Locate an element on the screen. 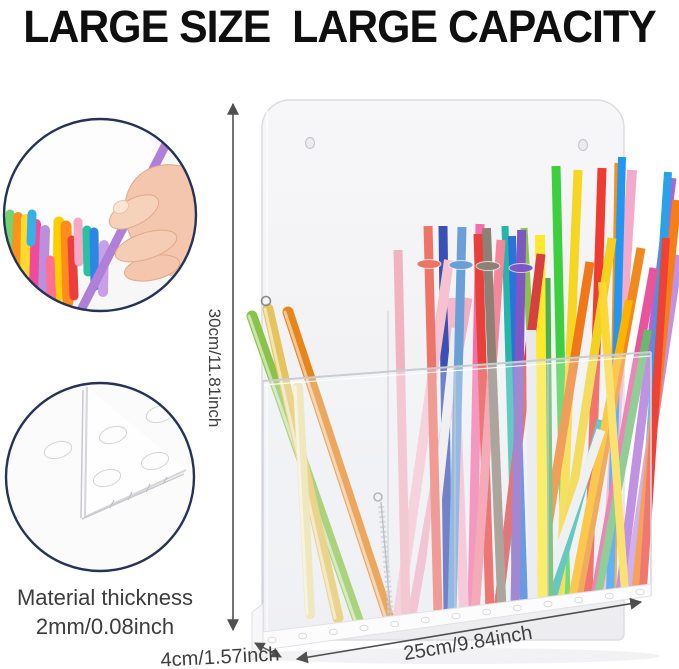 The height and width of the screenshot is (669, 679). detail-inset-thickness is located at coordinates (100, 477).